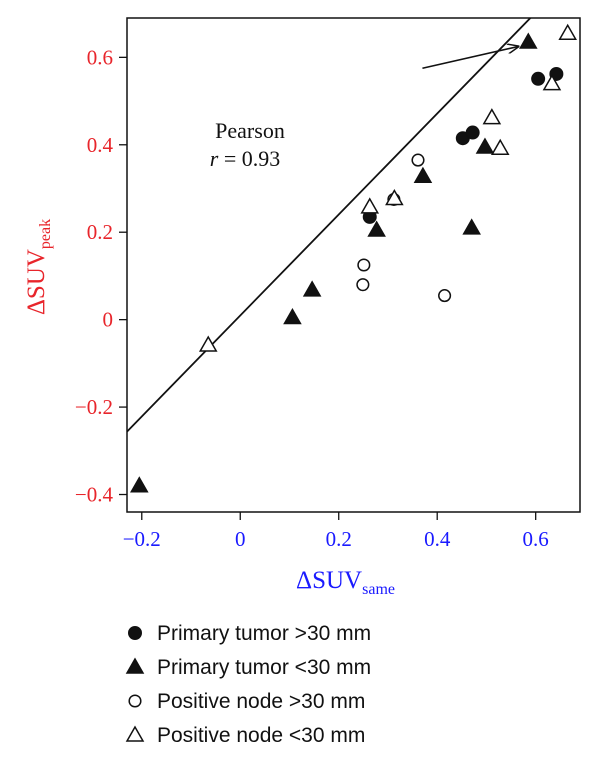  What do you see at coordinates (250, 130) in the screenshot?
I see `pearson-label: Pearson` at bounding box center [250, 130].